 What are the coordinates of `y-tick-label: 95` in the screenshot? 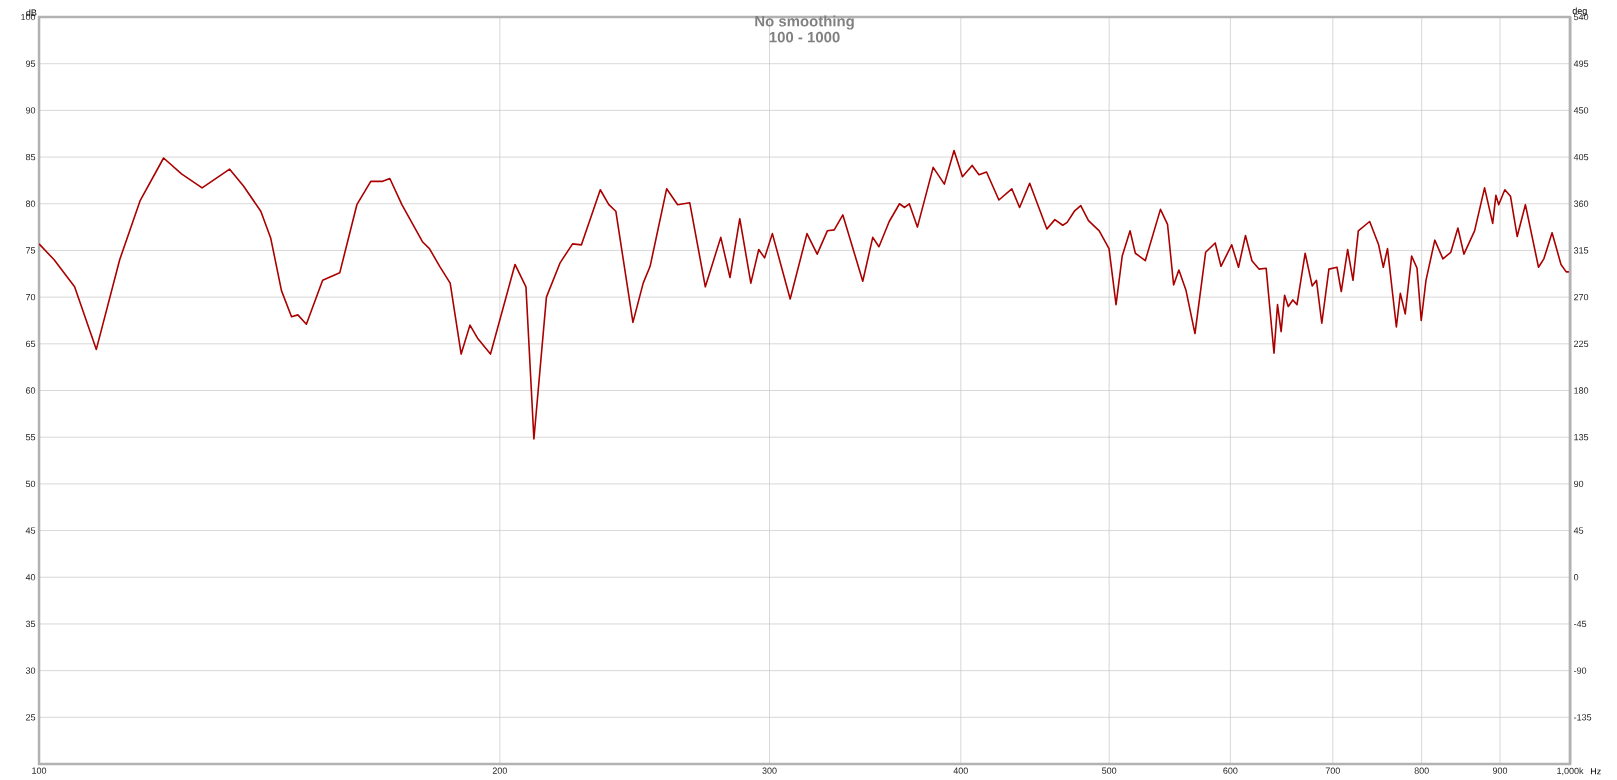 It's located at (30, 63).